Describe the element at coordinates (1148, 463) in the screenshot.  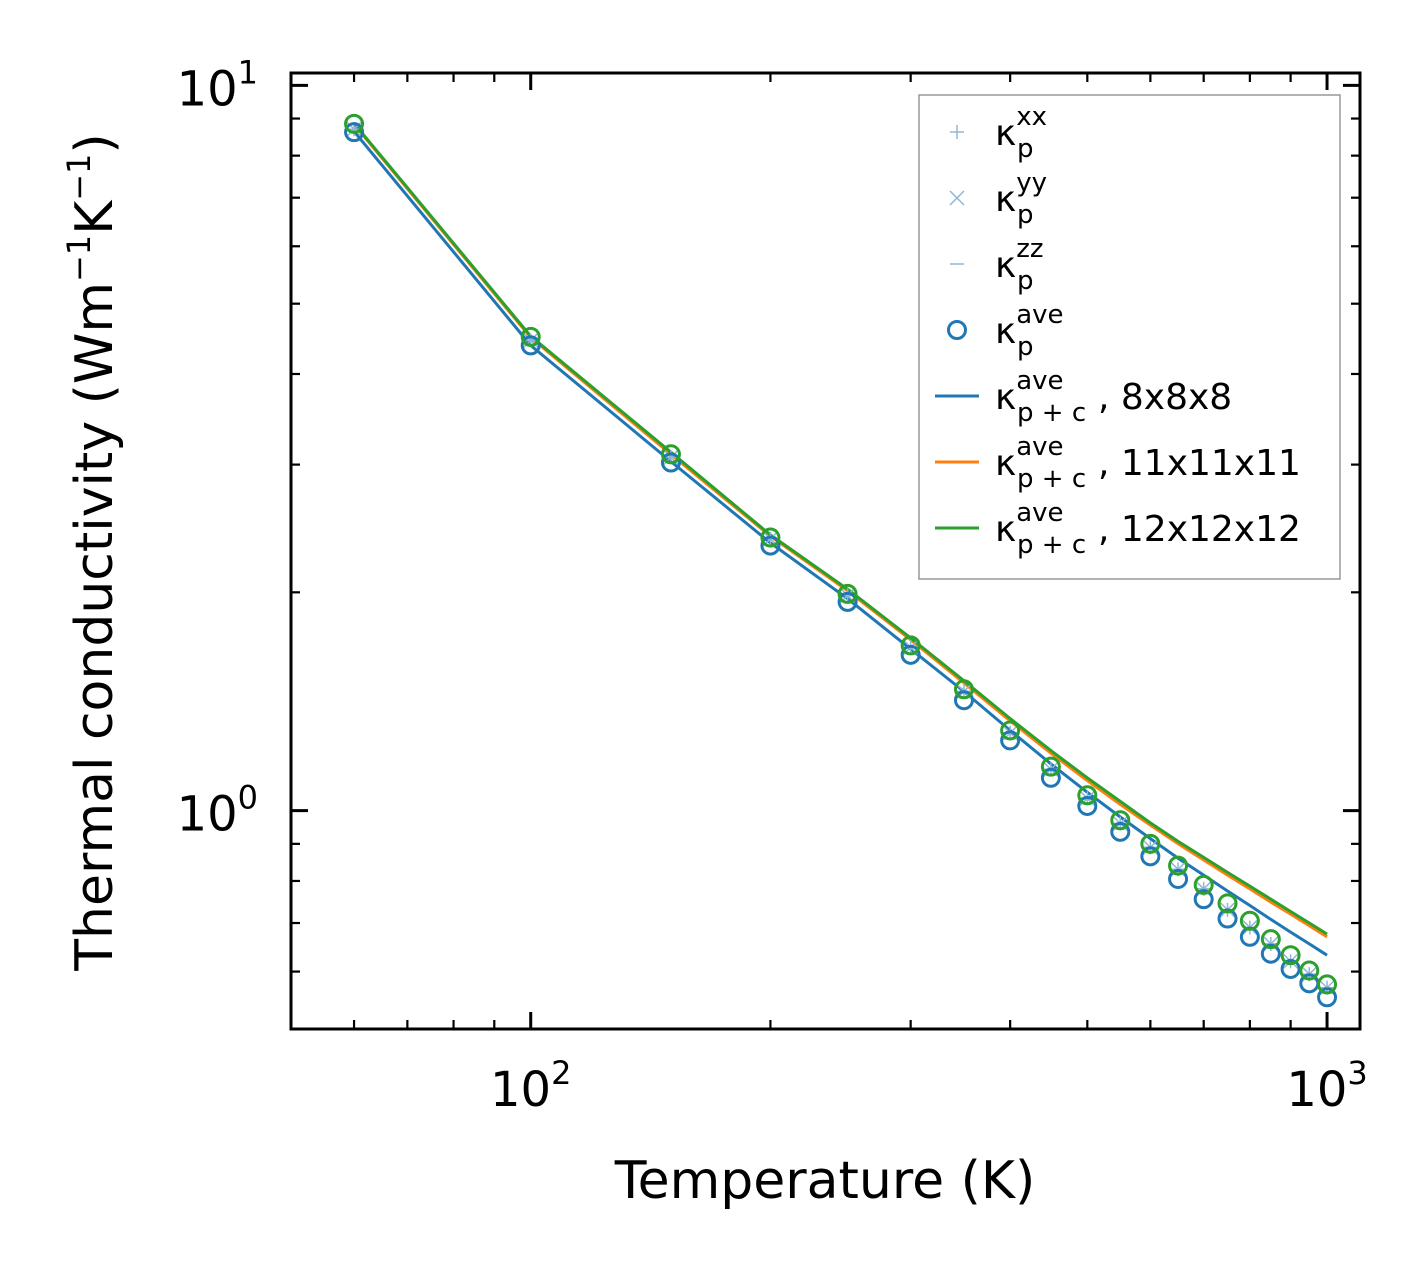
I see `legend-label: κave p + c, 11x11x11` at that location.